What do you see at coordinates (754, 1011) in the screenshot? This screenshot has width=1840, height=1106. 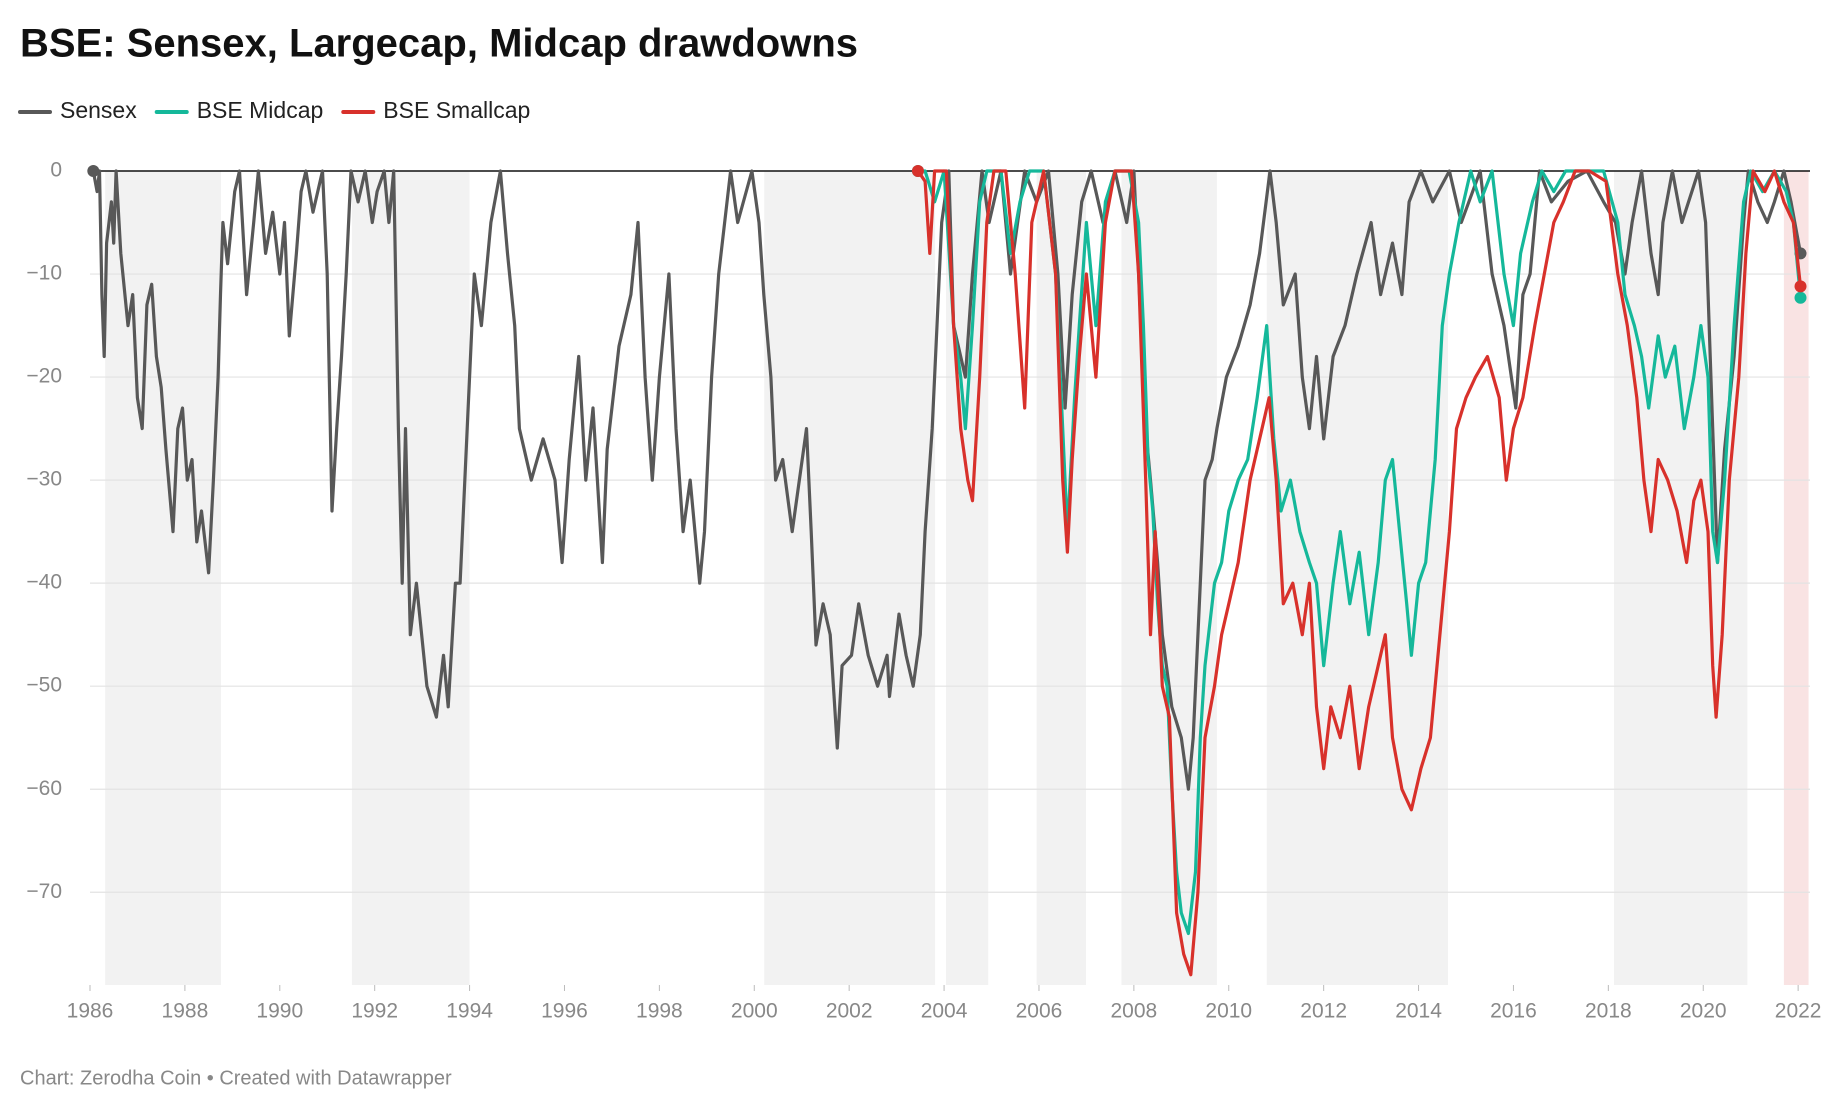 I see `x-tick-label: 2000` at bounding box center [754, 1011].